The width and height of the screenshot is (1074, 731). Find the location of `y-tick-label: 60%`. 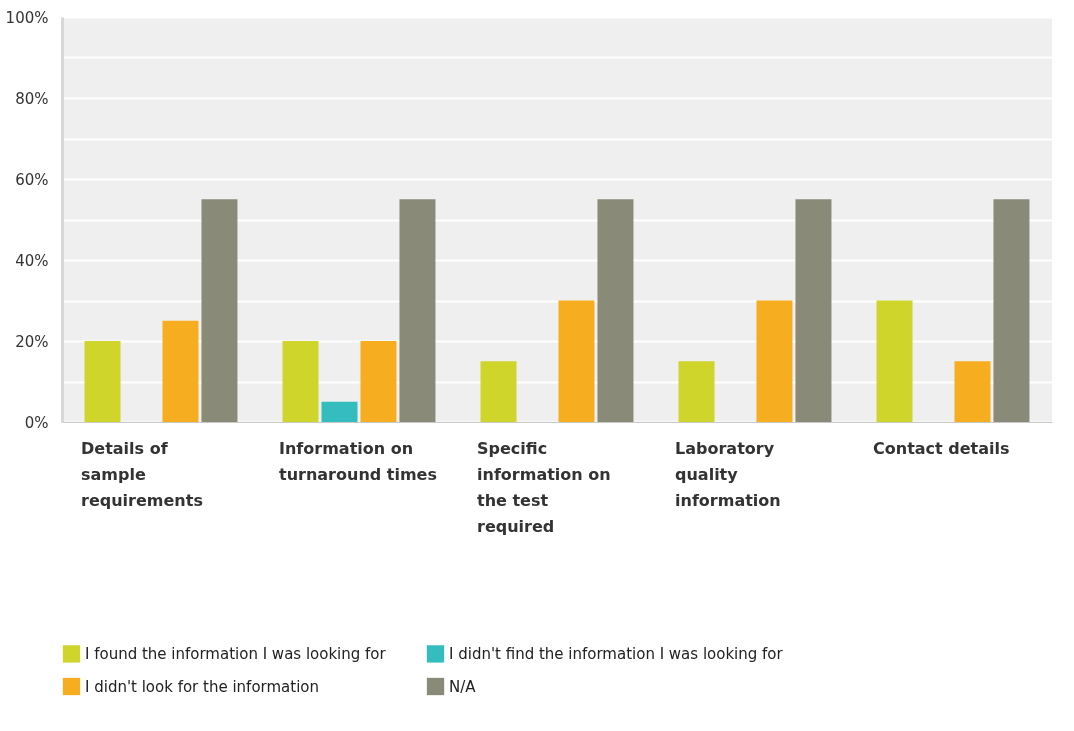

y-tick-label: 60% is located at coordinates (32, 179).